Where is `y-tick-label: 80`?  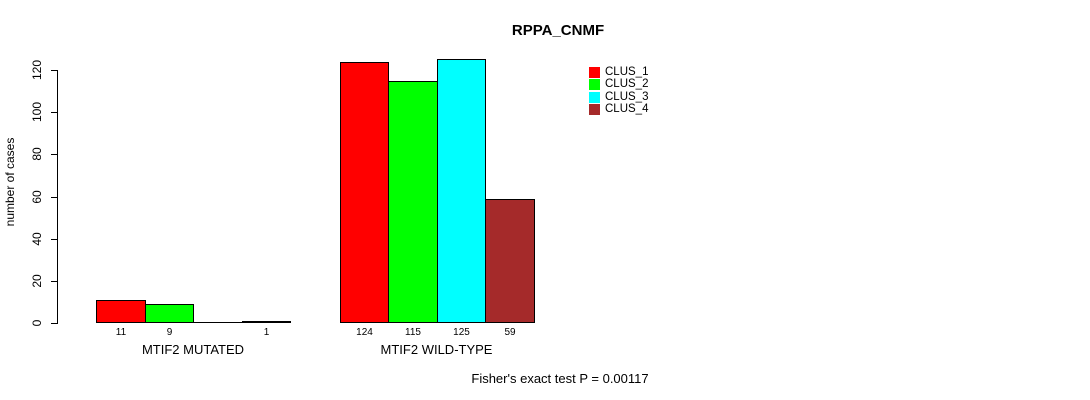
y-tick-label: 80 is located at coordinates (37, 154).